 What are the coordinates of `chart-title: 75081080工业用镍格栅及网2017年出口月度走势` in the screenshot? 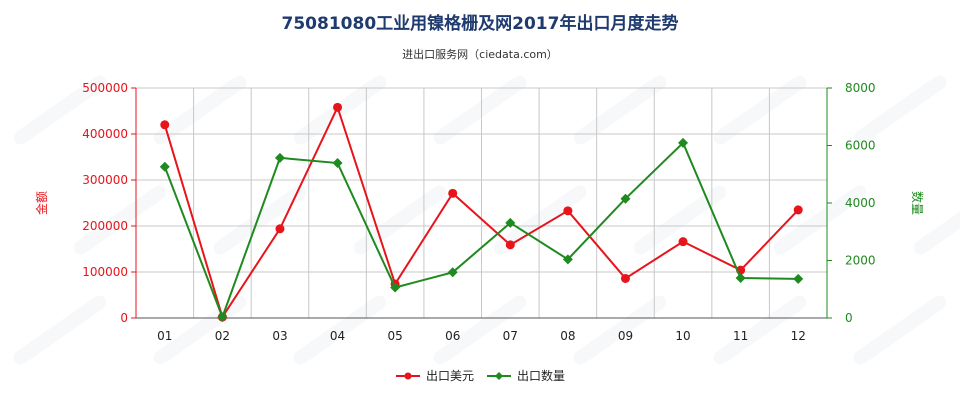 It's located at (480, 23).